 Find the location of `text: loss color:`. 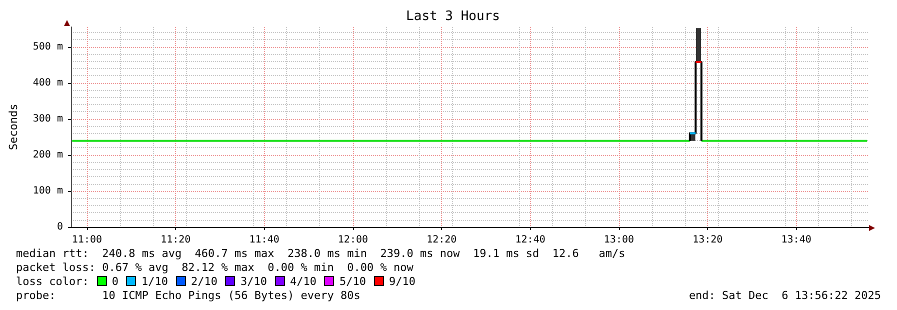

text: loss color: is located at coordinates (52, 281).